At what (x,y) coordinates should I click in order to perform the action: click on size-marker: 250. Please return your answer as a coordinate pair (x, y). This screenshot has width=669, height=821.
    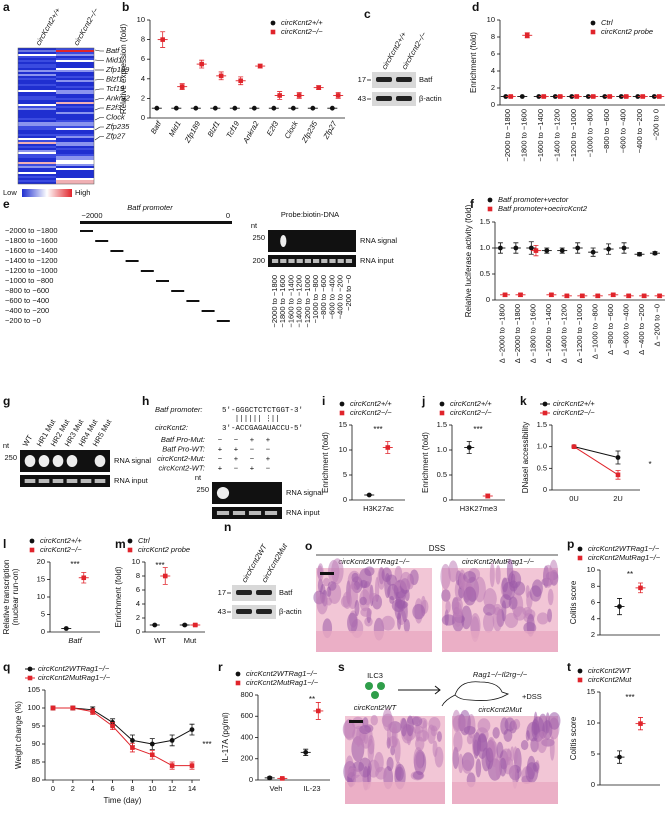
    Looking at the image, I should click on (202, 489).